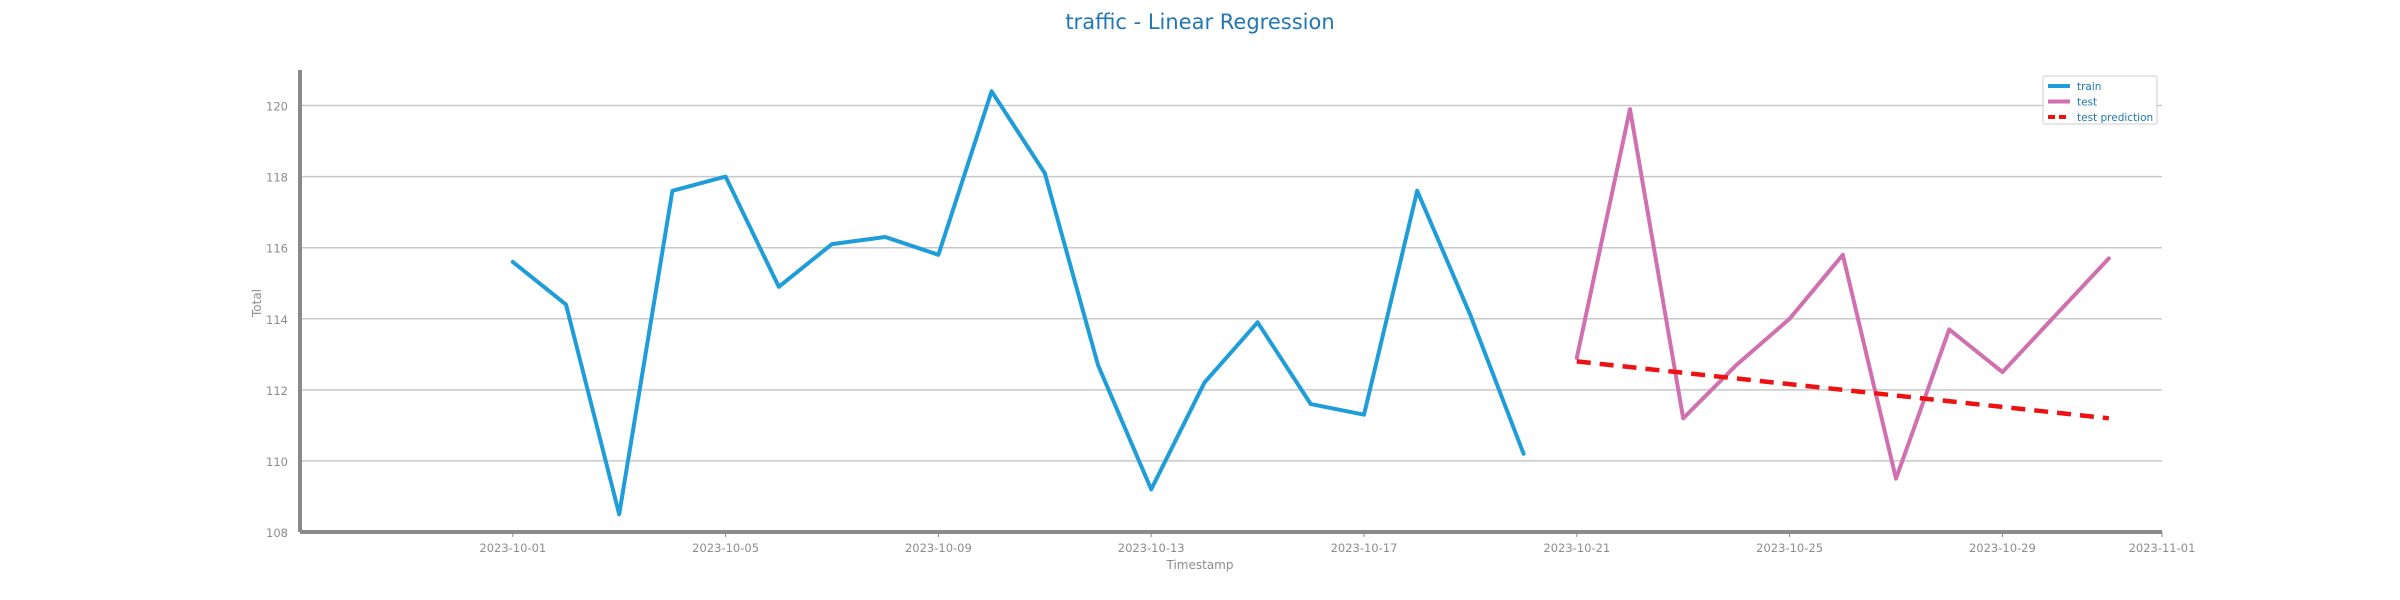  I want to click on y-tick-labels: 108 110 112 114 116 118 120, so click(277, 320).